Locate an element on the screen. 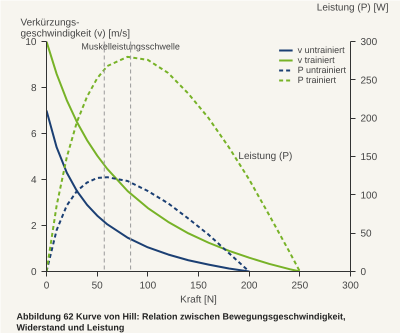 This screenshot has width=400, height=333. y-tick-label: 8 is located at coordinates (33, 88).